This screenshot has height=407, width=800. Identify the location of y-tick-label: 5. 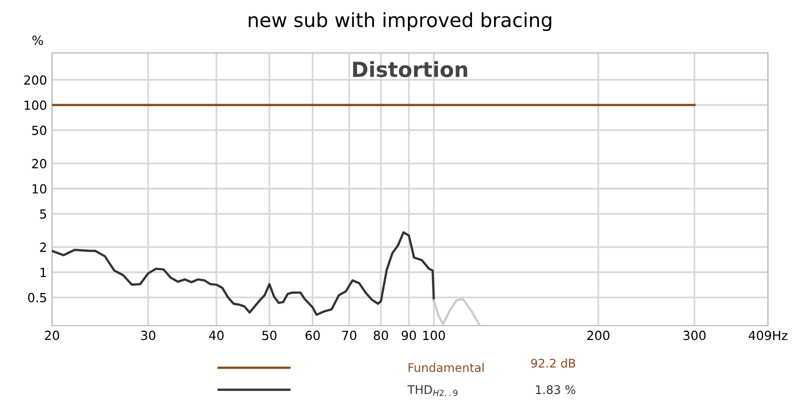
(43, 214).